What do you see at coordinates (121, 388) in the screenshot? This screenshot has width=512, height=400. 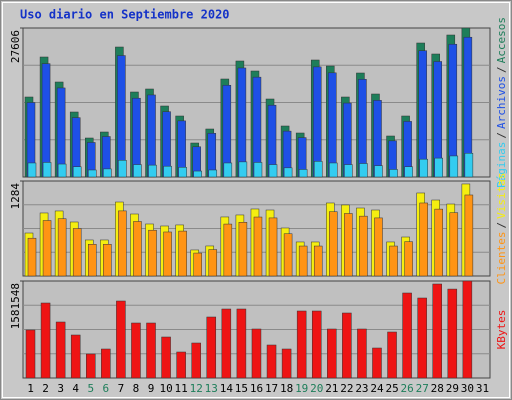 I see `x-tick-label: 7` at bounding box center [121, 388].